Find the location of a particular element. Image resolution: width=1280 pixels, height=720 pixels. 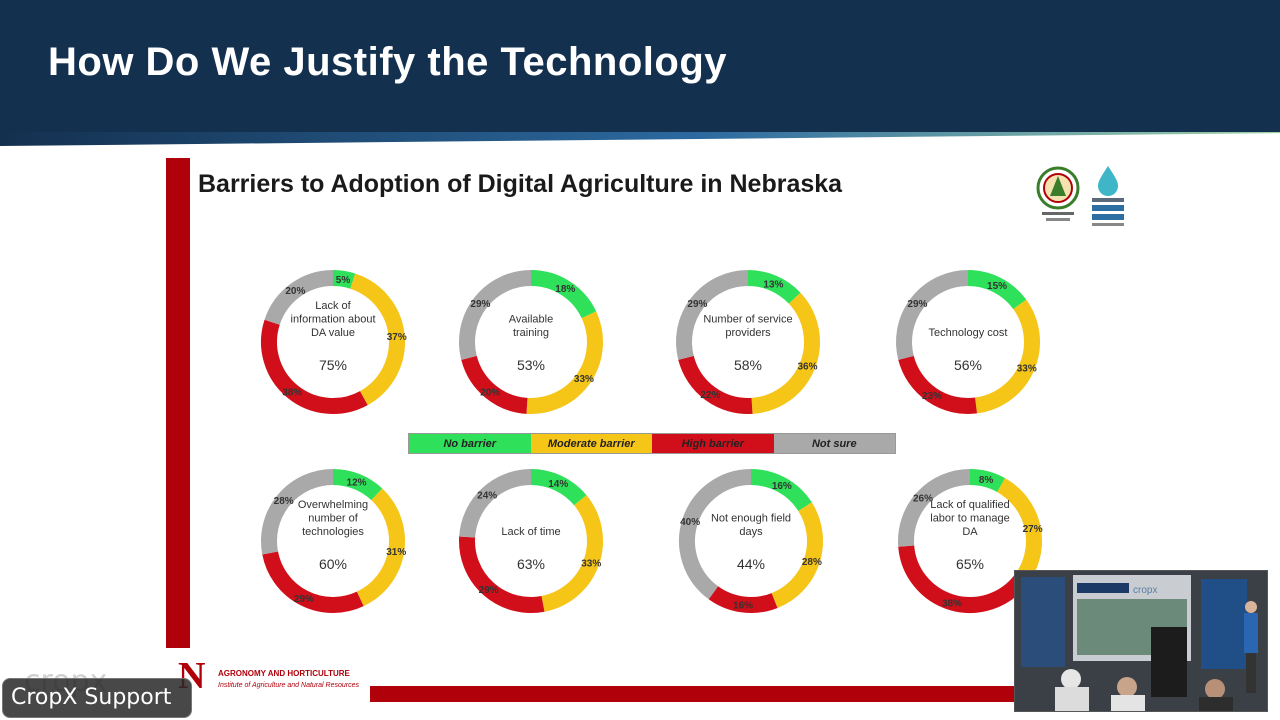

speaker-video-thumbnail: cropx is located at coordinates (1141, 641).